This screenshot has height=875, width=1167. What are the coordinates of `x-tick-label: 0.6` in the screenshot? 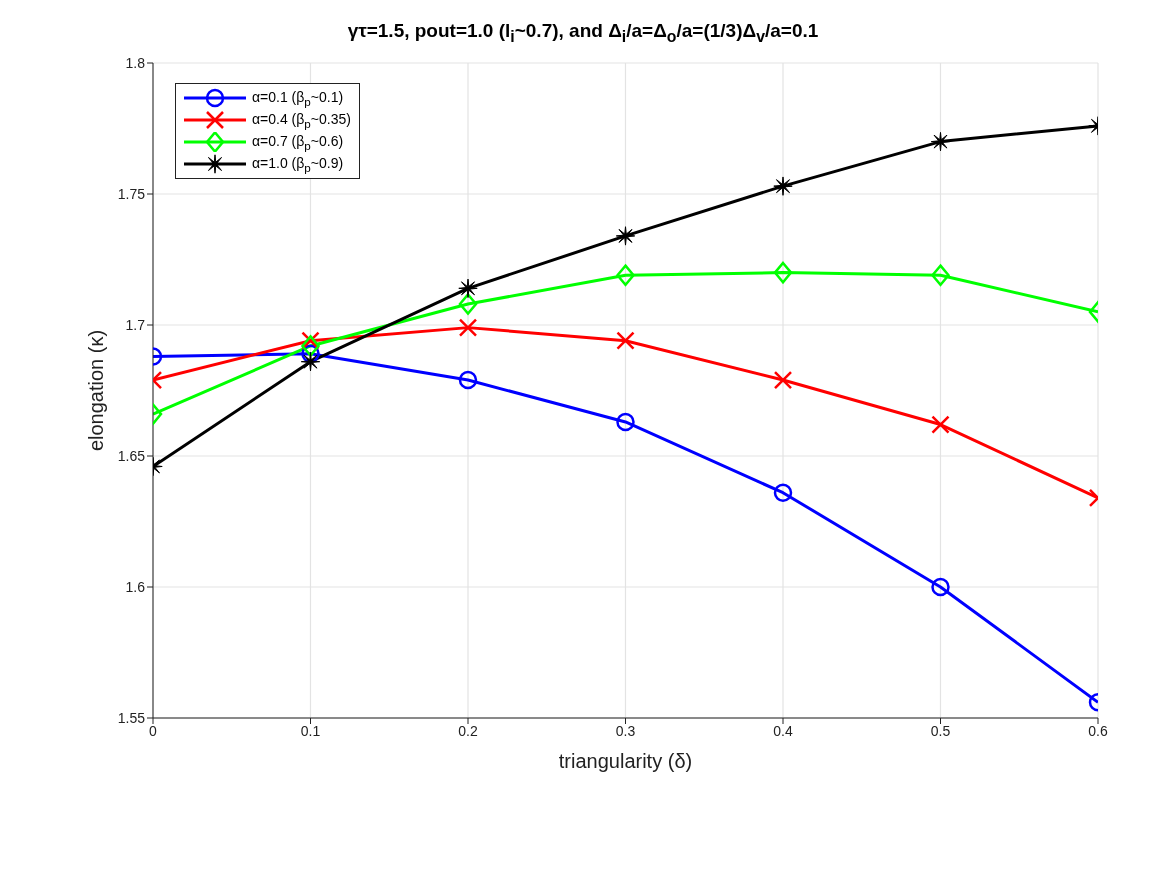 It's located at (1098, 730).